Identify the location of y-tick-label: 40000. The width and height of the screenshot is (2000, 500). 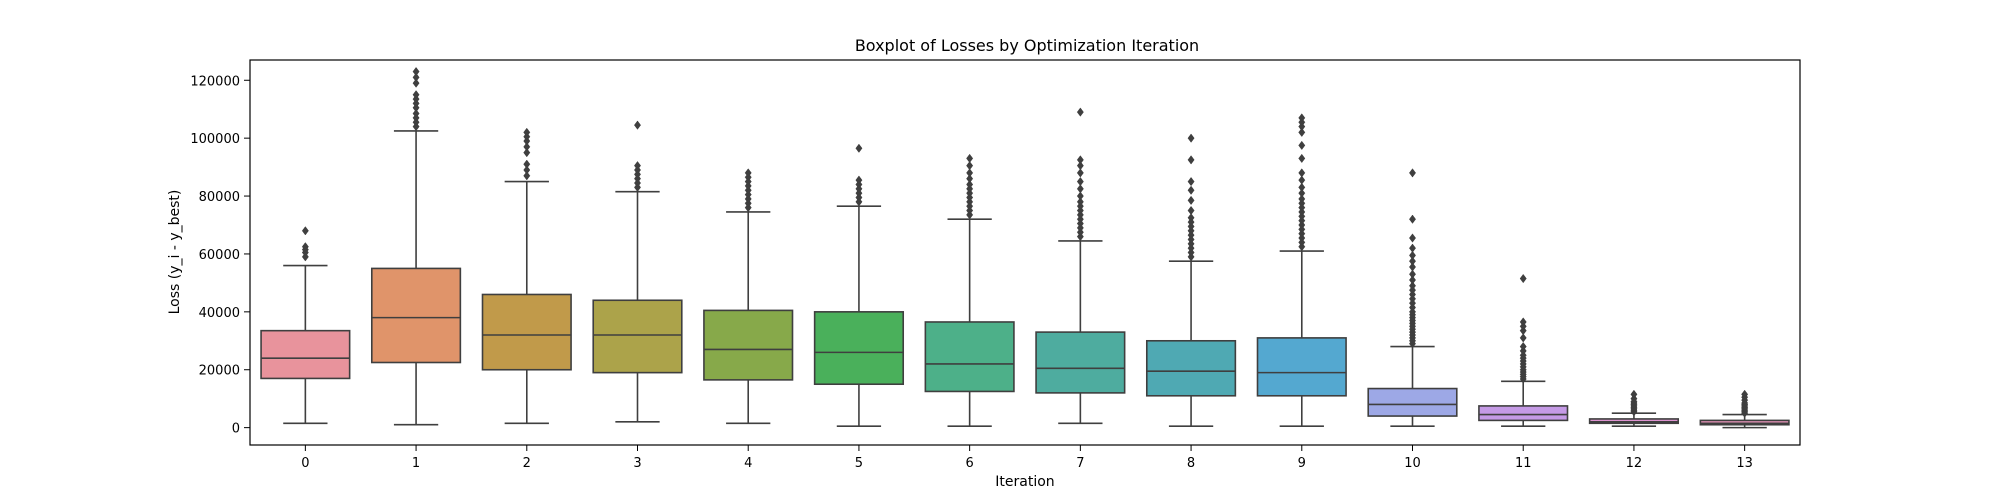
(219, 313).